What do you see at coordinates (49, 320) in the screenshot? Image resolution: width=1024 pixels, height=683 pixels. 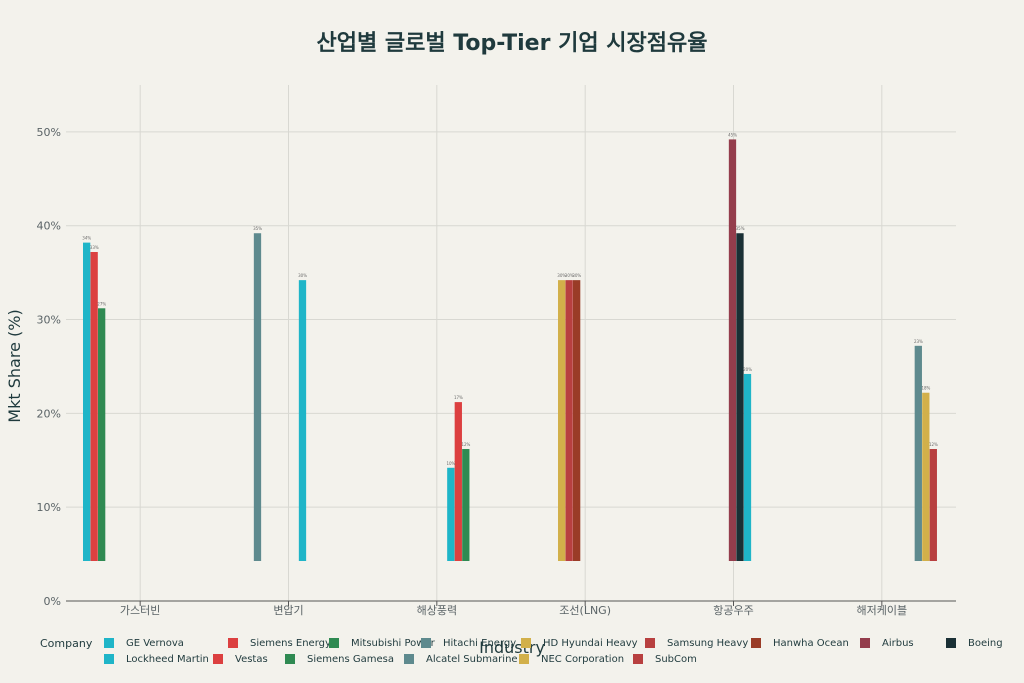 I see `y-tick-label: 30%` at bounding box center [49, 320].